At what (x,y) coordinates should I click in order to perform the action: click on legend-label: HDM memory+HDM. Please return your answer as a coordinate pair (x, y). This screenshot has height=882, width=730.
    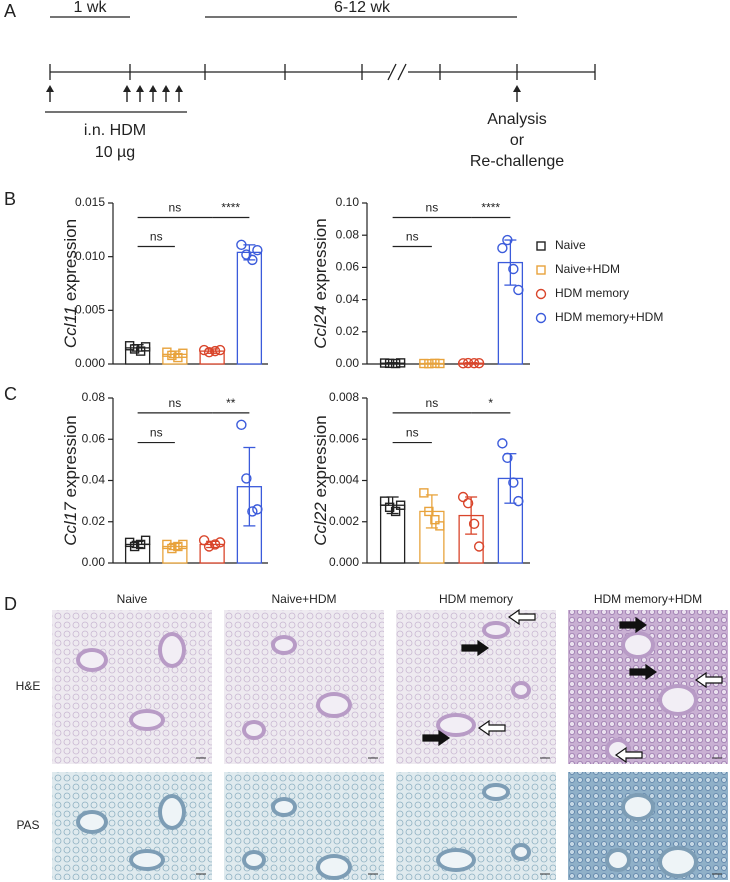
    Looking at the image, I should click on (609, 317).